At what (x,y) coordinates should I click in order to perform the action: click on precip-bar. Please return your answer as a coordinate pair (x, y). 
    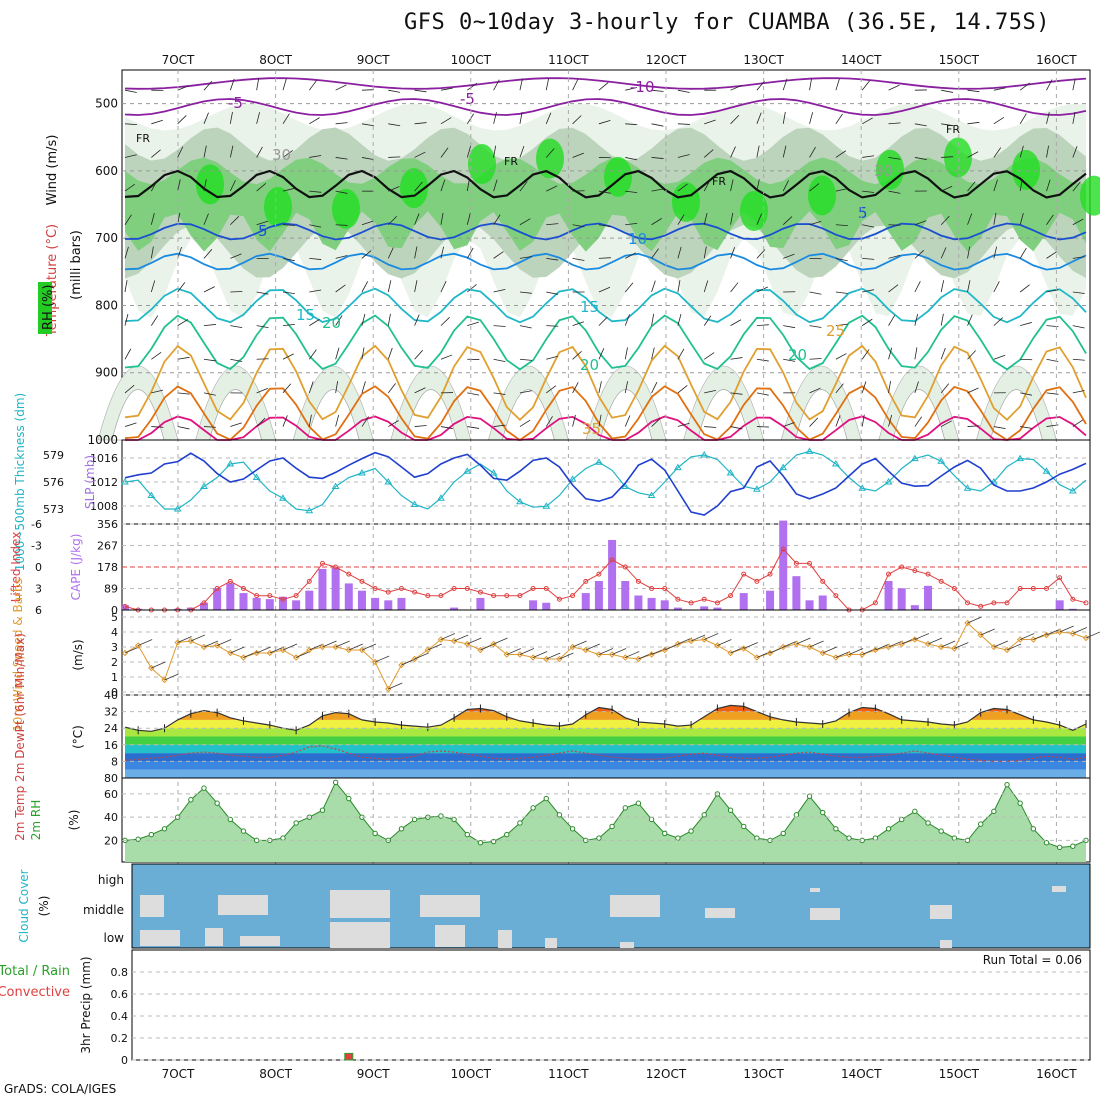
    Looking at the image, I should click on (349, 1056).